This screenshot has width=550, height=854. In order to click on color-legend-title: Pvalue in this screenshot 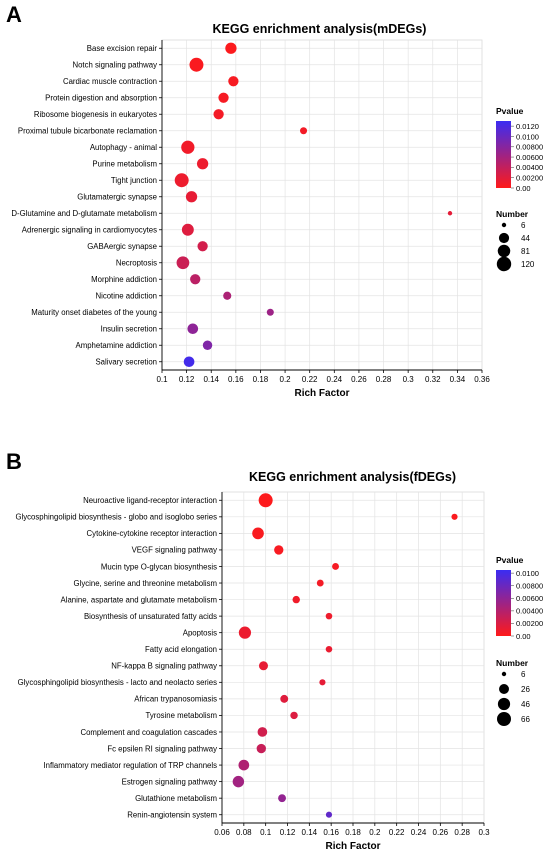, I will do `click(510, 560)`.